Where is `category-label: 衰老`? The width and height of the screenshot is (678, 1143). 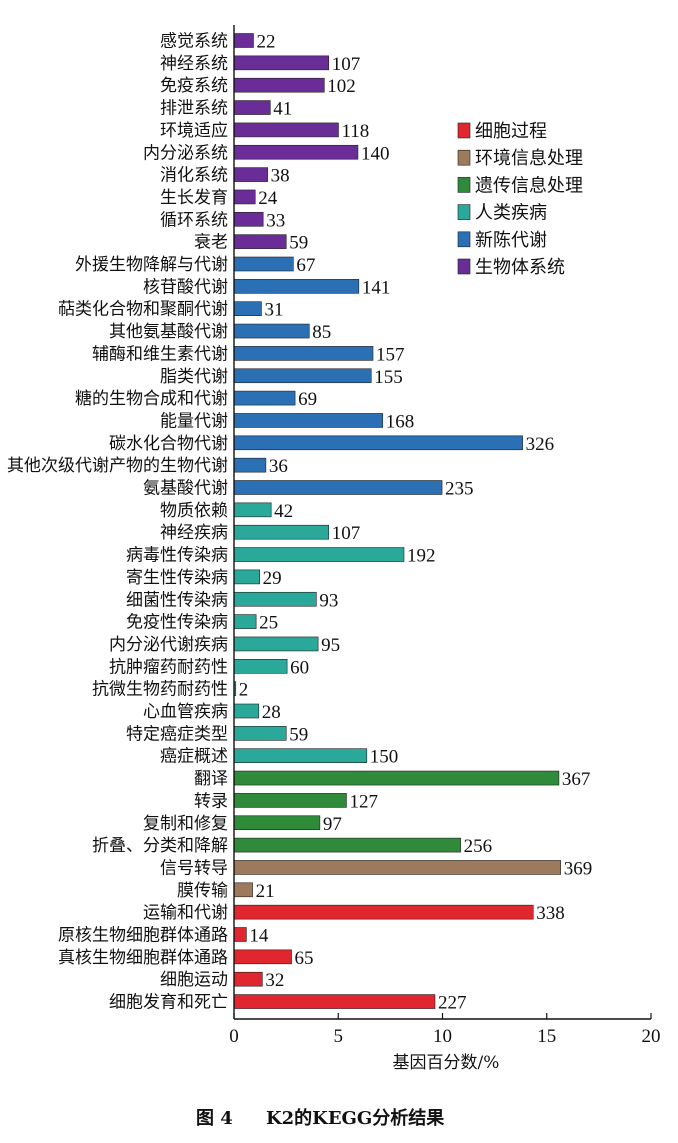
category-label: 衰老 is located at coordinates (211, 243).